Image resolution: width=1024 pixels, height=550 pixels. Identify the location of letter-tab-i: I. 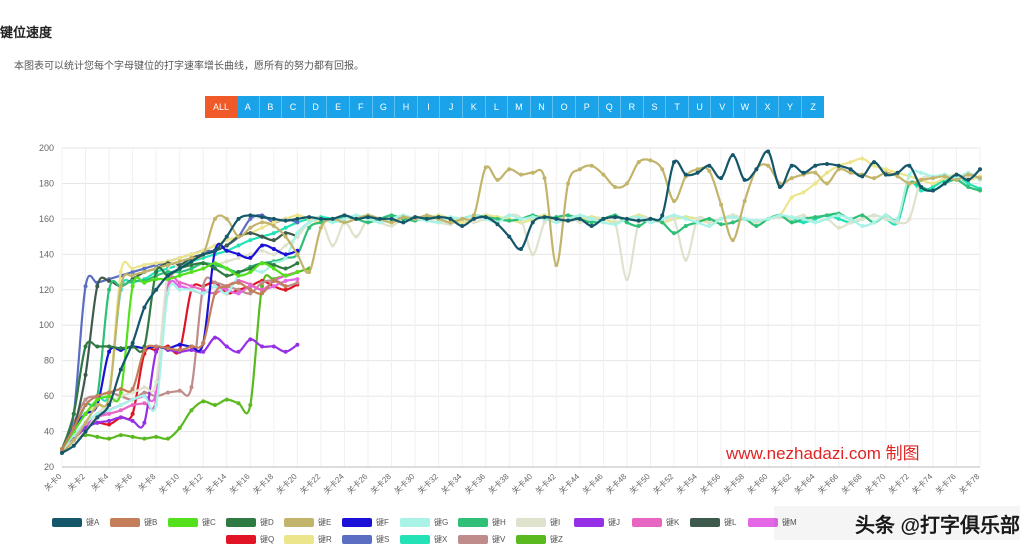
(429, 107).